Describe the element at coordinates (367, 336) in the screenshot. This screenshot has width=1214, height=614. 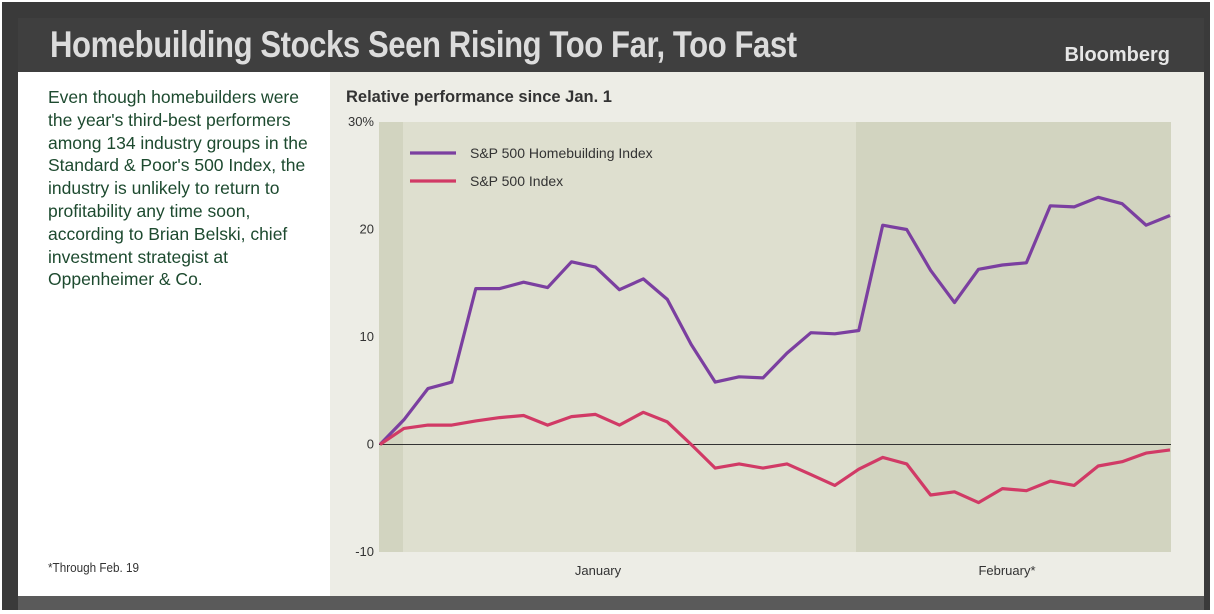
I see `y-tick-label-2: 10` at that location.